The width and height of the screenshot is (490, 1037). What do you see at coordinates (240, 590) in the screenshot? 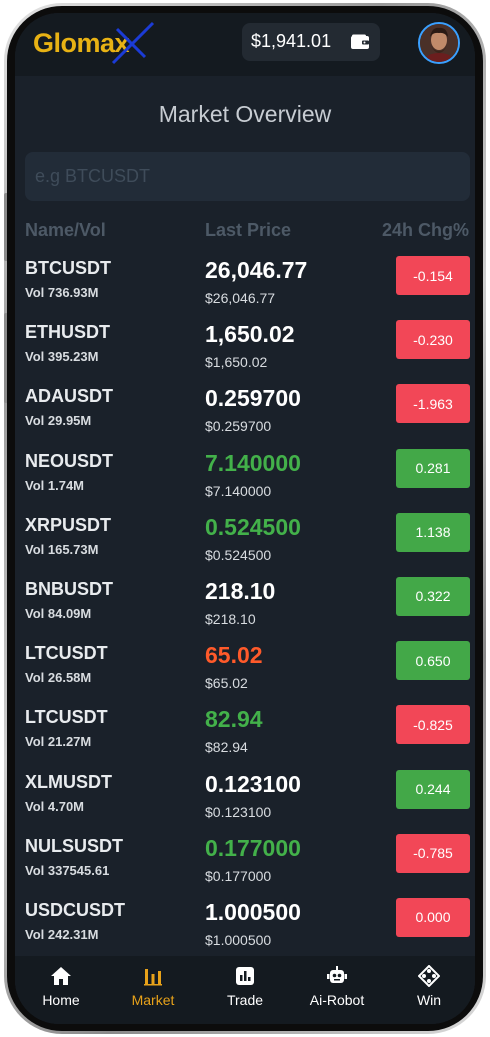
I see `market-last-price: 218.10` at bounding box center [240, 590].